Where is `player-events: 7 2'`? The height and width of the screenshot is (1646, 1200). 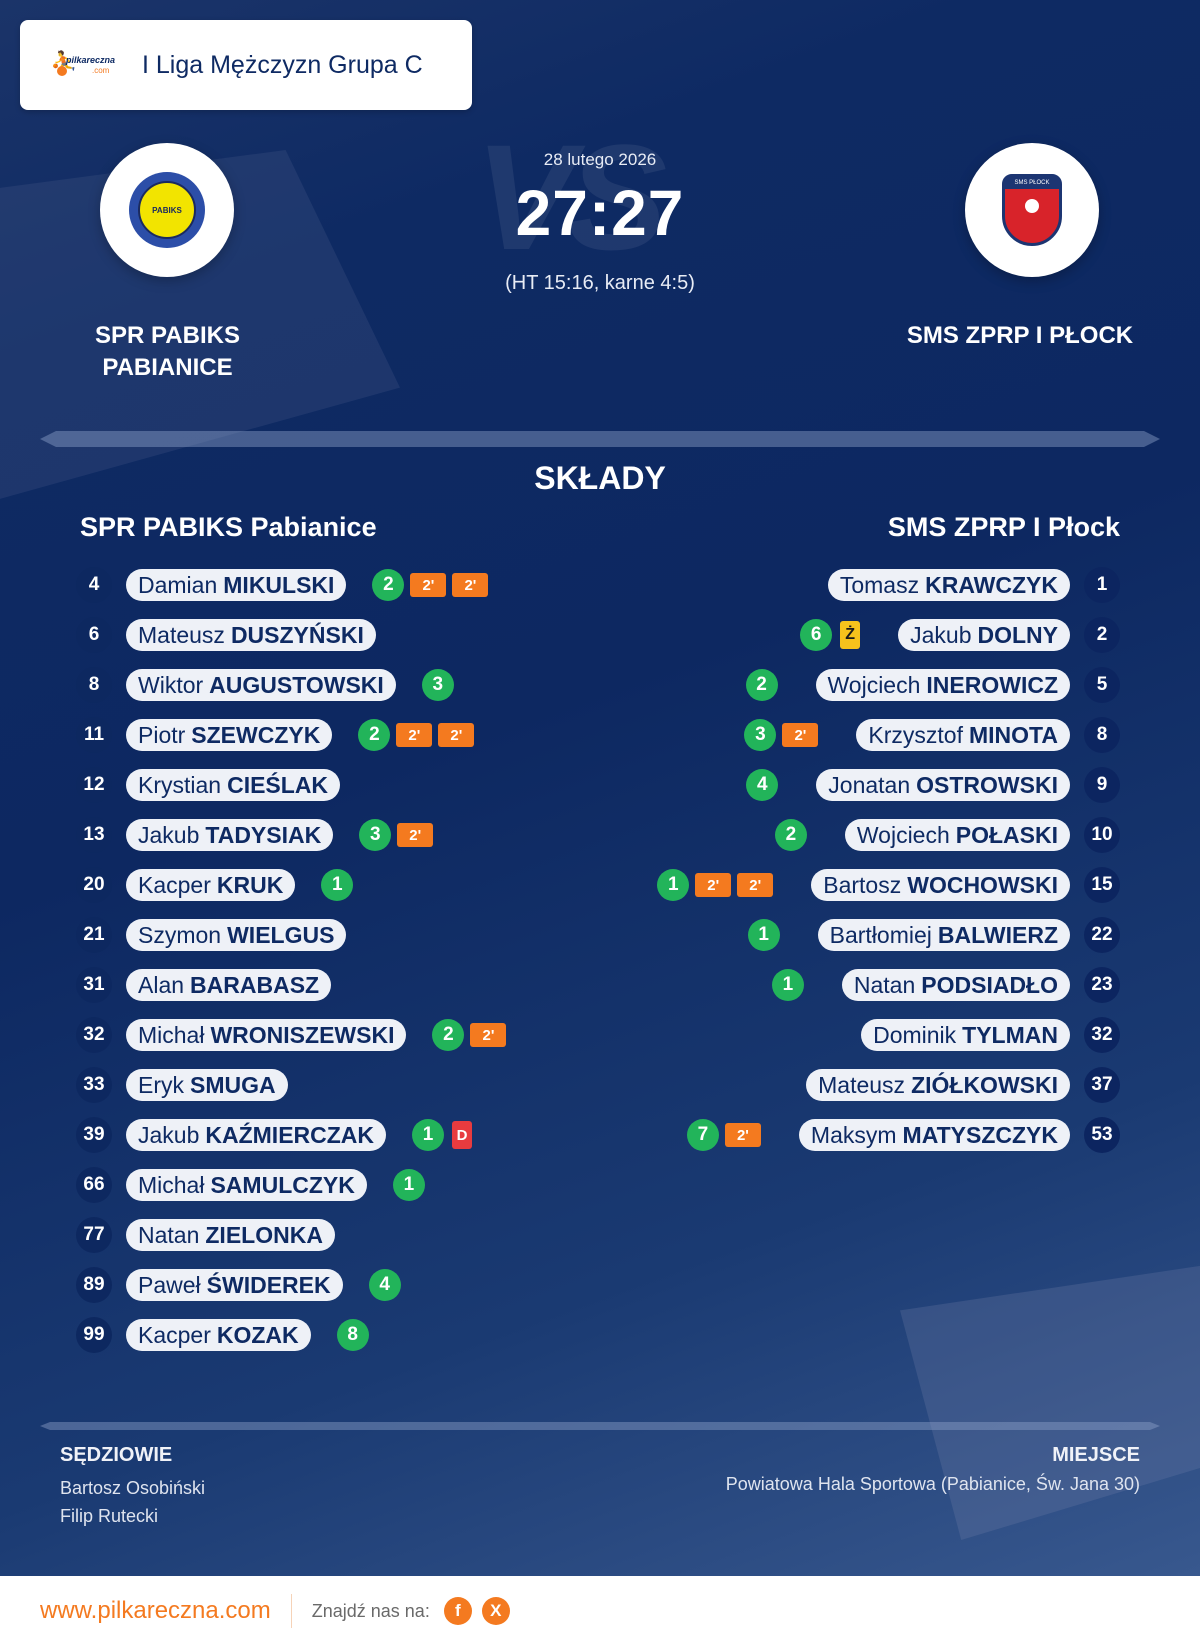 player-events: 7 2' is located at coordinates (723, 1135).